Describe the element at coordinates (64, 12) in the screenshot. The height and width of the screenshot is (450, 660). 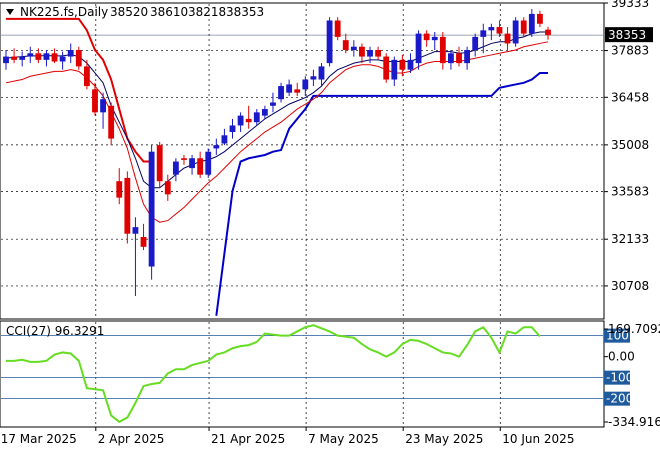
I see `symbol-label: NK225.fs,Daily` at that location.